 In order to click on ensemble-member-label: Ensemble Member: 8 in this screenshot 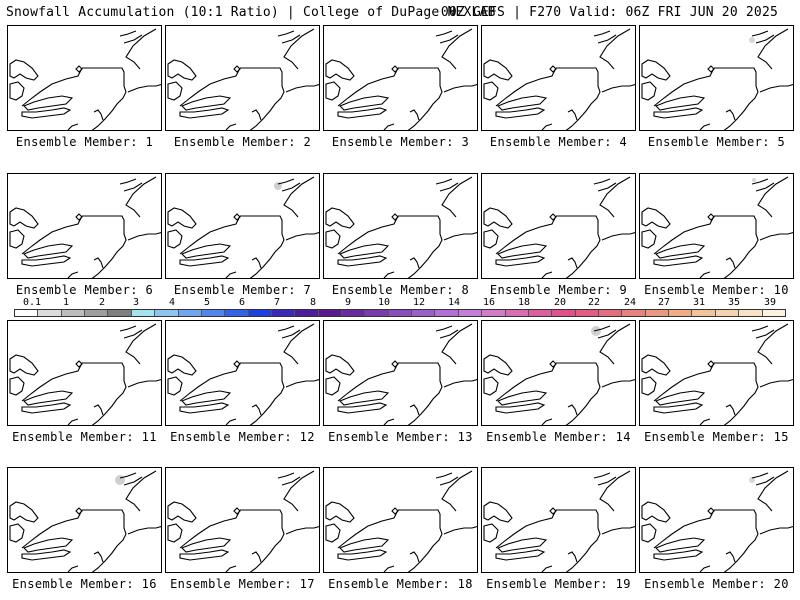, I will do `click(400, 290)`.